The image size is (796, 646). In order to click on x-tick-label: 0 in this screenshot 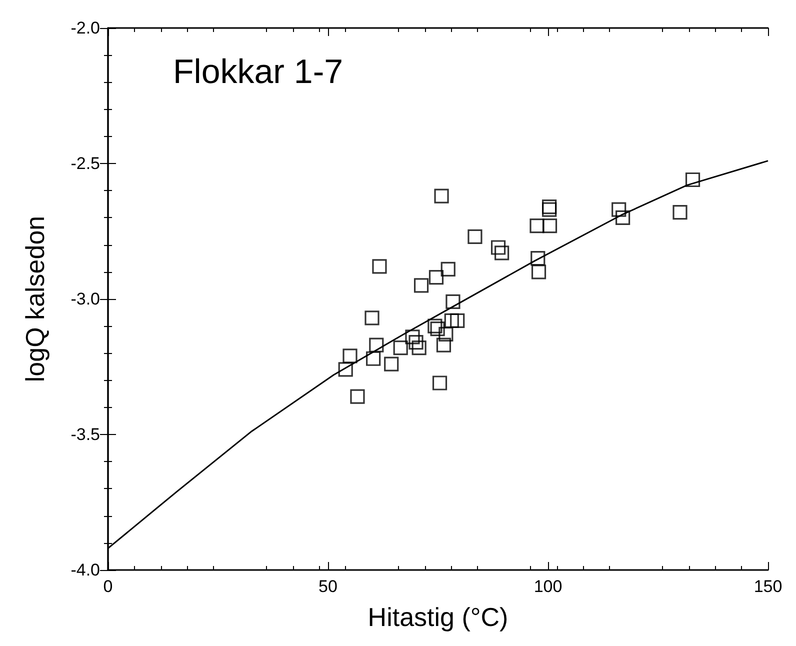, I will do `click(108, 586)`.